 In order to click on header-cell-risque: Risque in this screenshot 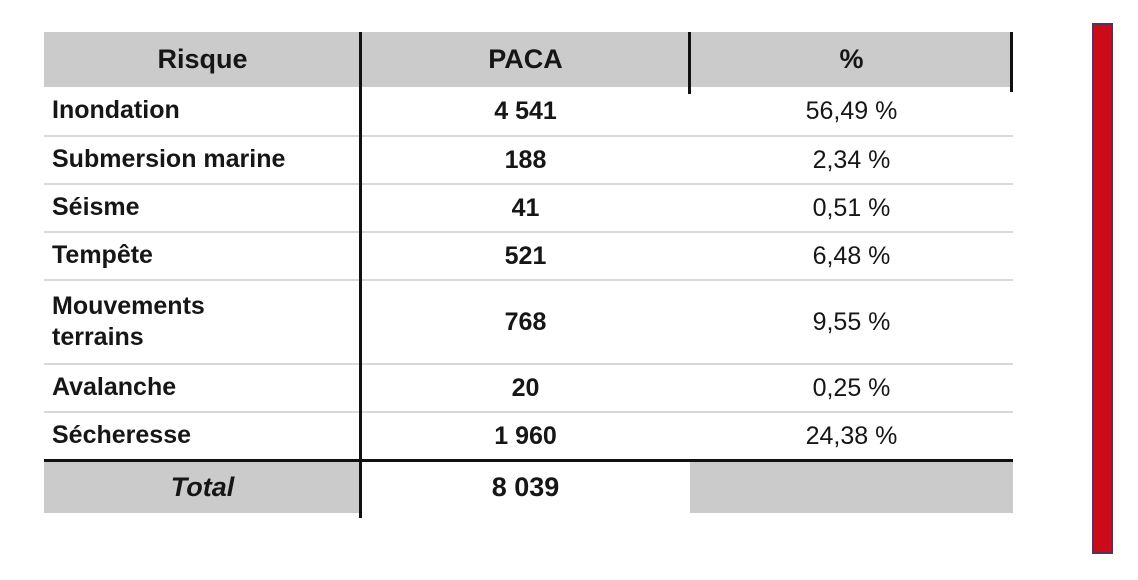, I will do `click(202, 59)`.